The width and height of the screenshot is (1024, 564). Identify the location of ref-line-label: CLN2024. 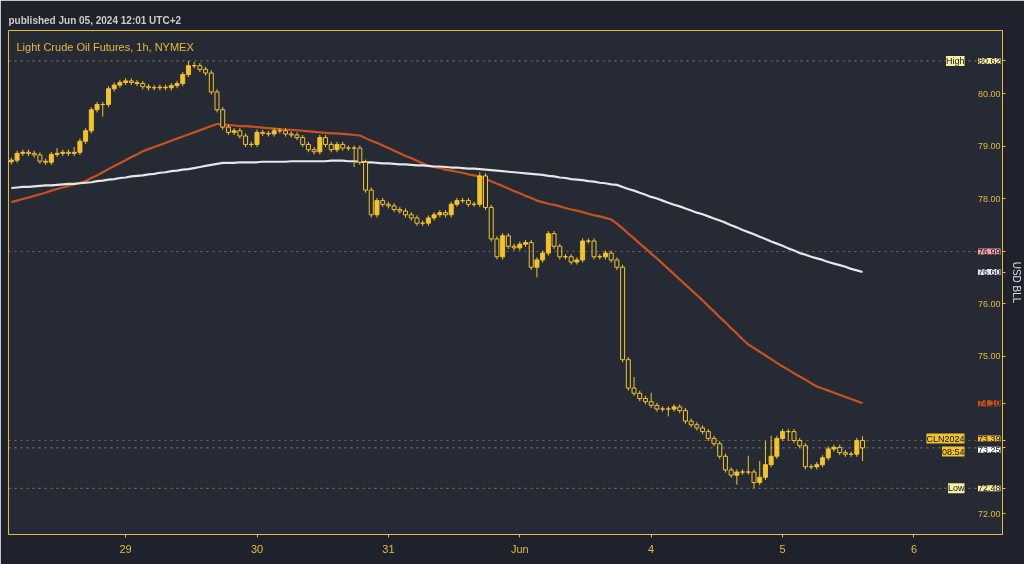
(945, 438).